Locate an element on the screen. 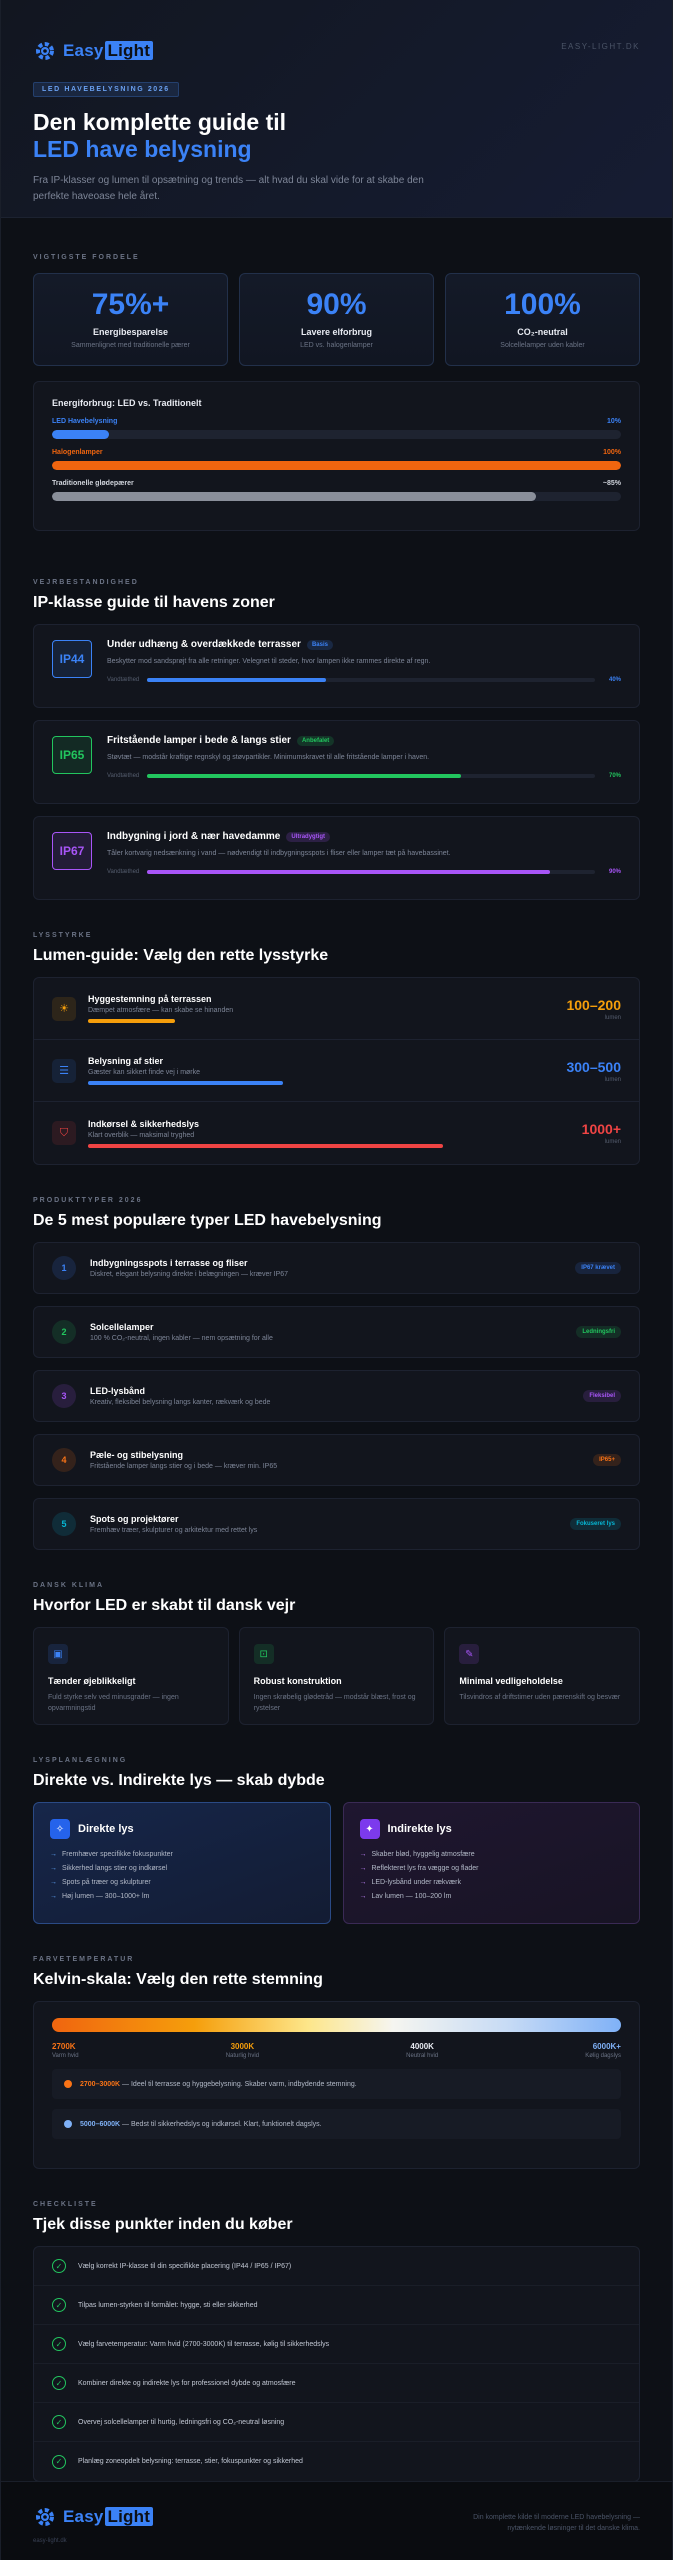 The image size is (673, 2560). section-title: Kelvin-skala: Vælg den rette stemning is located at coordinates (178, 1979).